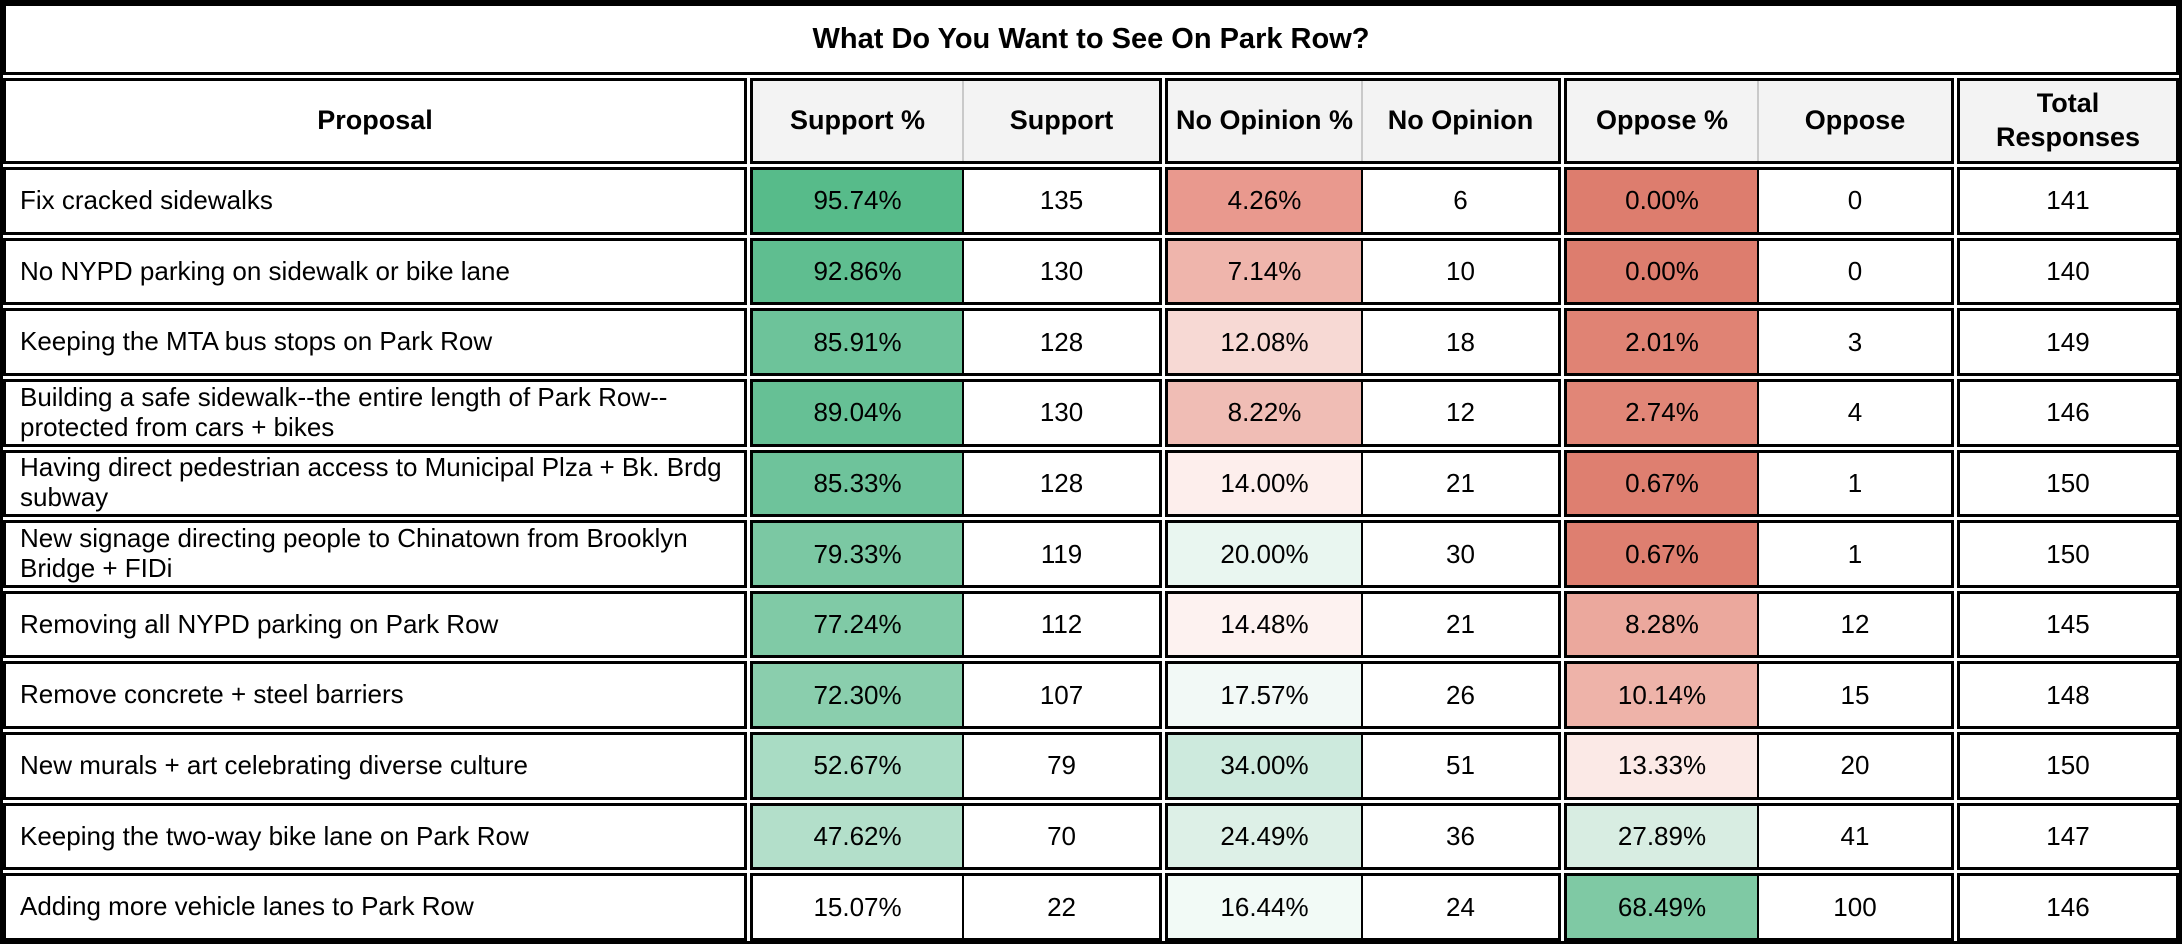  I want to click on no-opinion-group: 4.26% 6, so click(1363, 201).